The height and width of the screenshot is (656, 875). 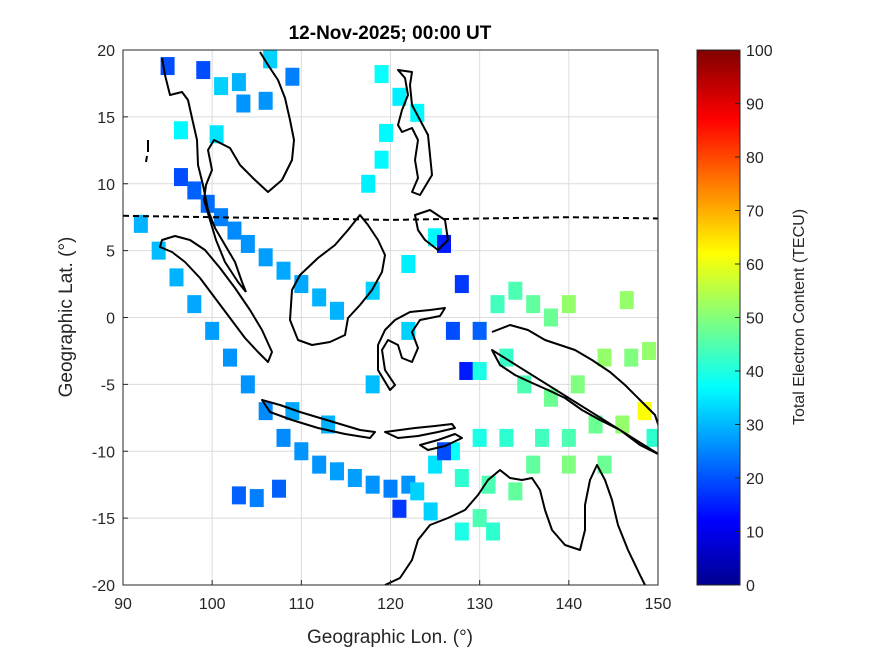 I want to click on coastline-timor, so click(x=441, y=442).